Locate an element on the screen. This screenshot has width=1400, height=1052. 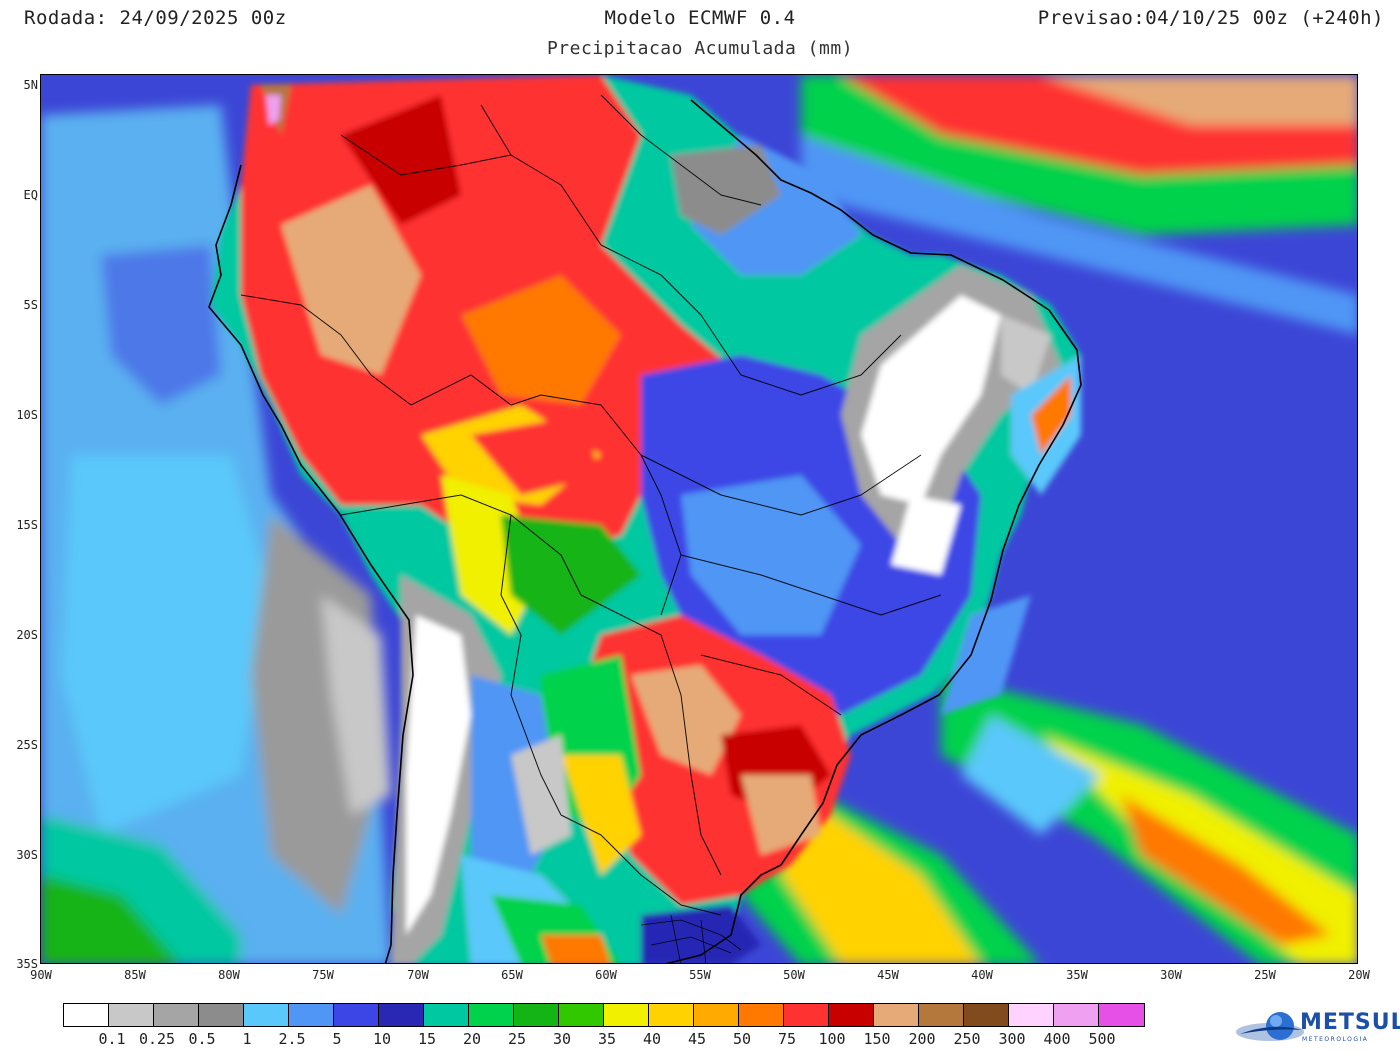
lon-label: 40W is located at coordinates (982, 975).